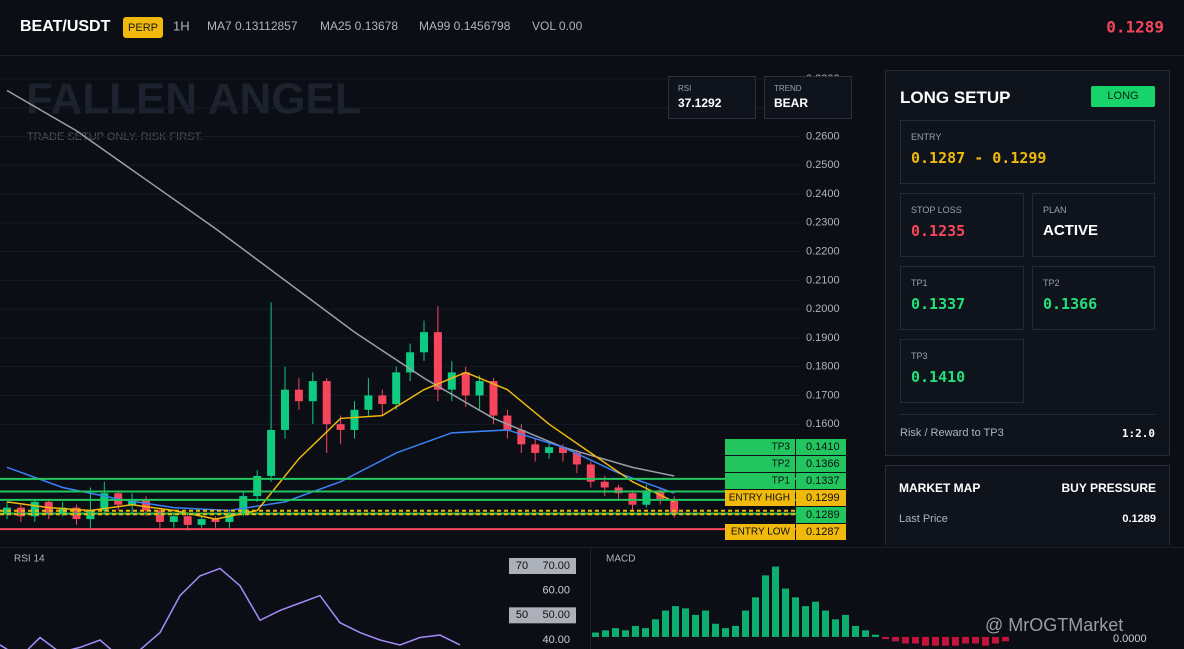 The height and width of the screenshot is (649, 1184). I want to click on rsi-box, so click(712, 97).